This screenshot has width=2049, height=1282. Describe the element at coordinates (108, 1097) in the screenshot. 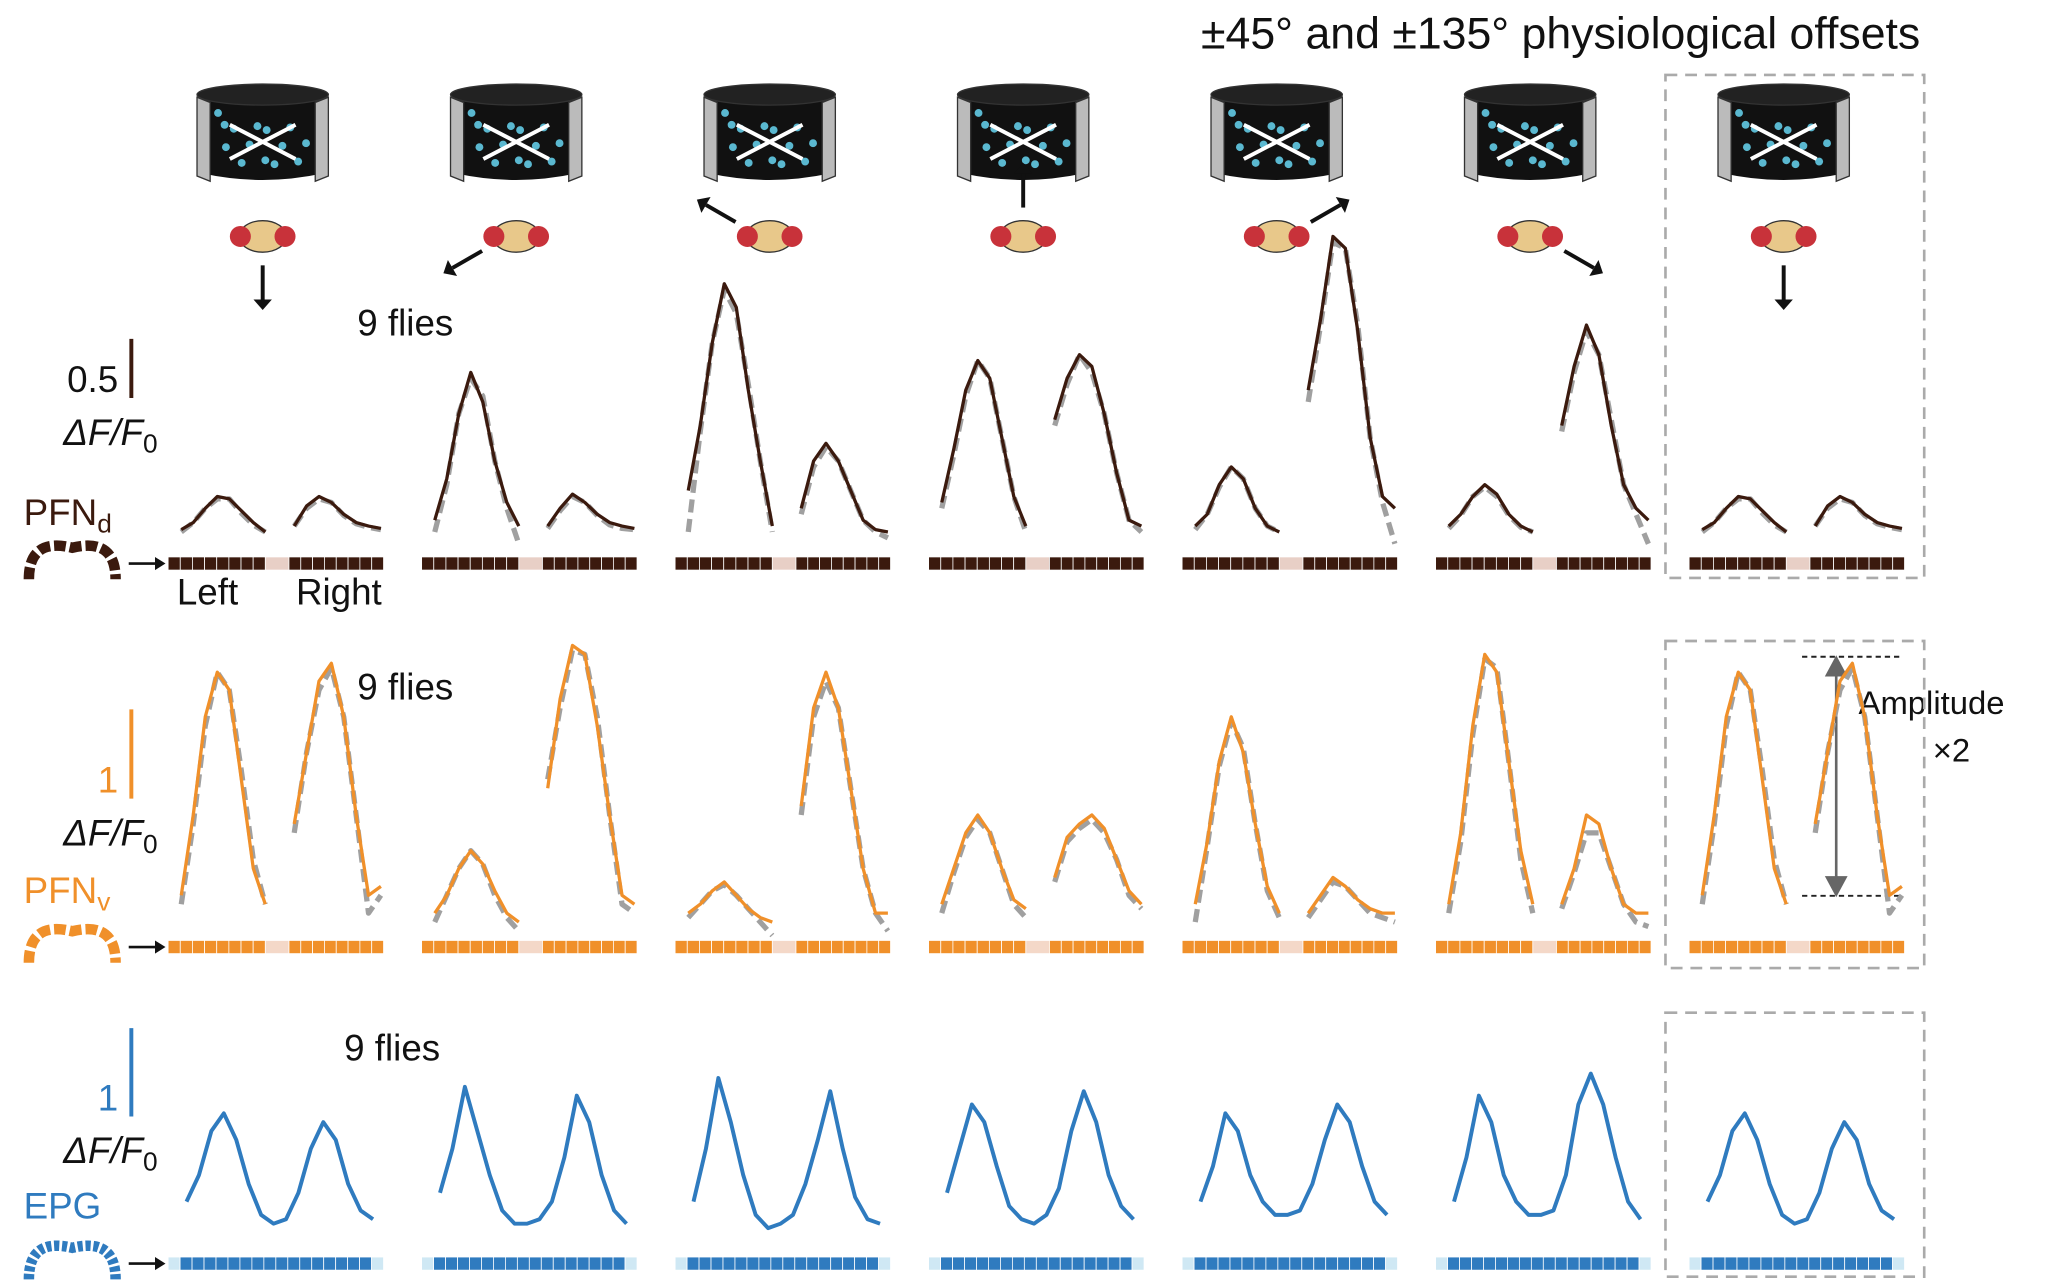

I see `scale-label: 1` at that location.